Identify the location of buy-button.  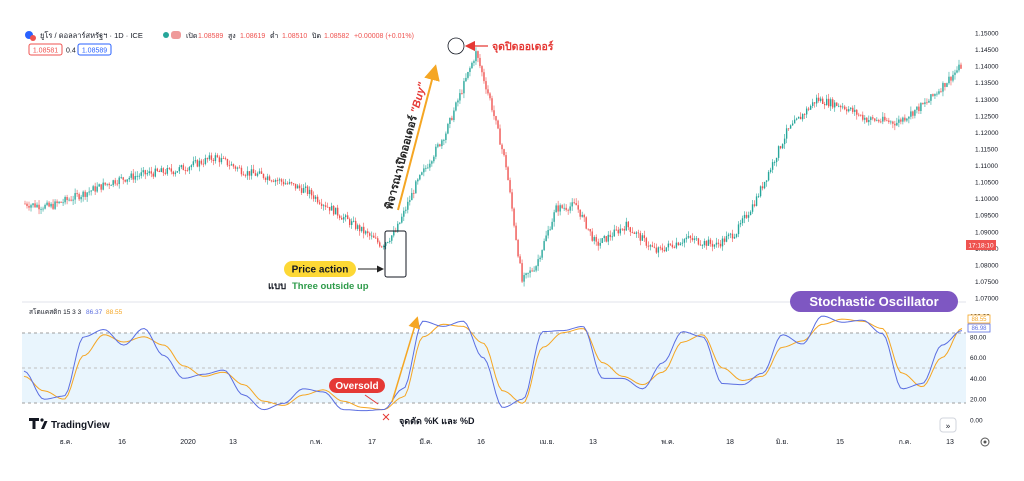
(94, 49).